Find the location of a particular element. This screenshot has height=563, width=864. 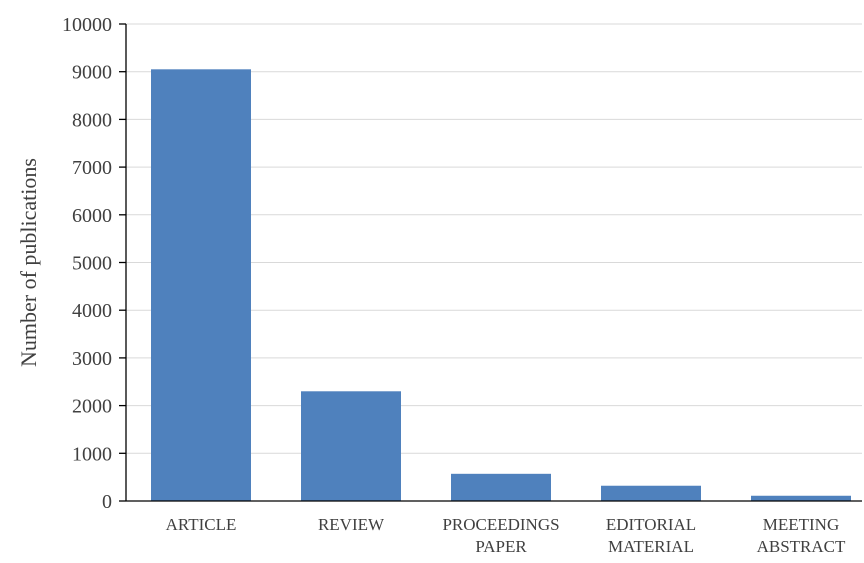

y-tick-label: 9000 is located at coordinates (92, 73).